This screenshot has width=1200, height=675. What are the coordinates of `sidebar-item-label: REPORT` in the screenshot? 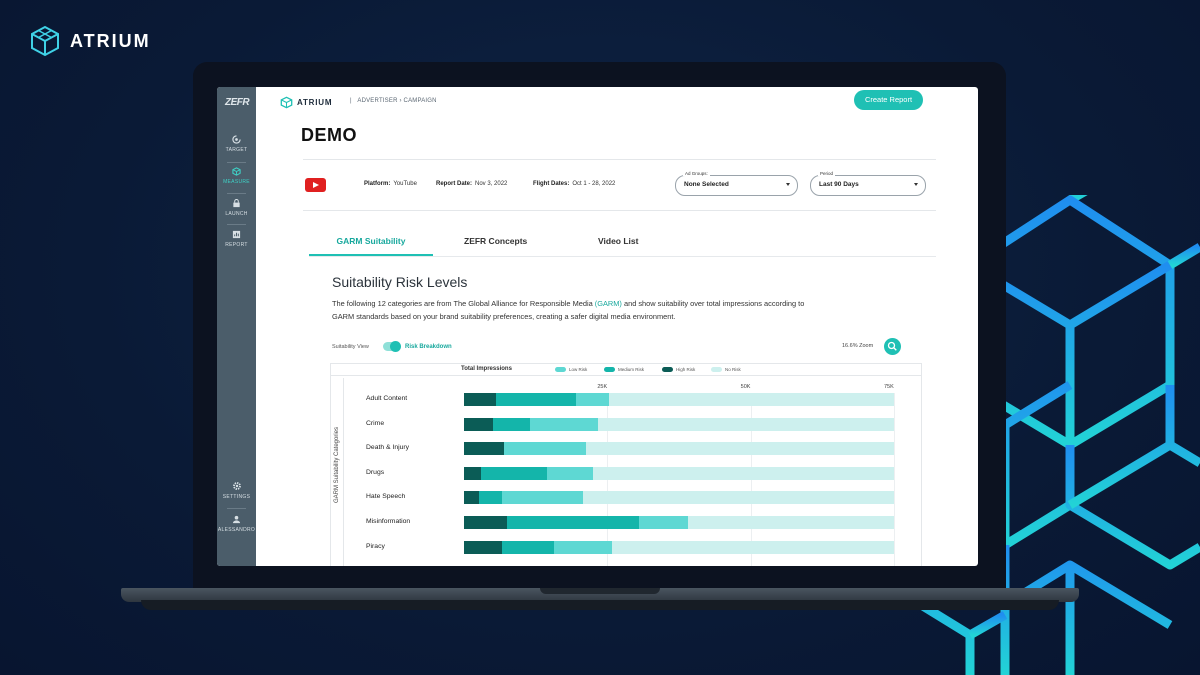 It's located at (236, 245).